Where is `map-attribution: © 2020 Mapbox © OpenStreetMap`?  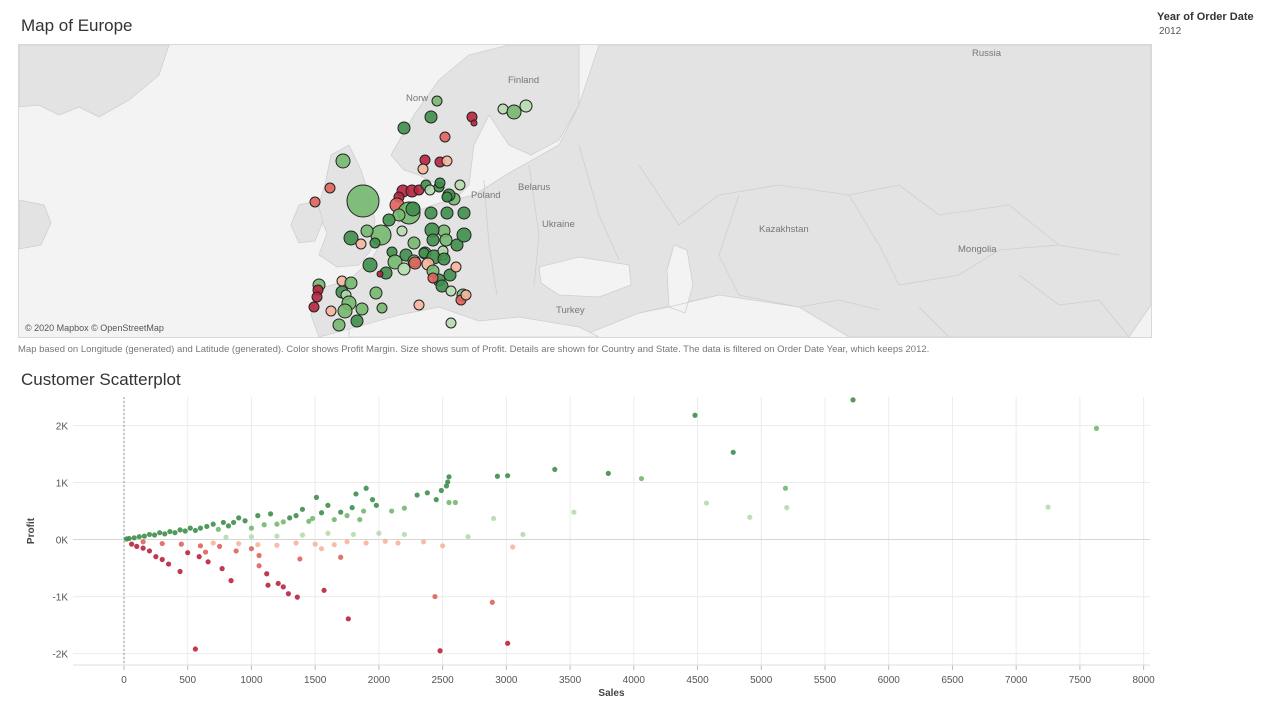
map-attribution: © 2020 Mapbox © OpenStreetMap is located at coordinates (94, 328).